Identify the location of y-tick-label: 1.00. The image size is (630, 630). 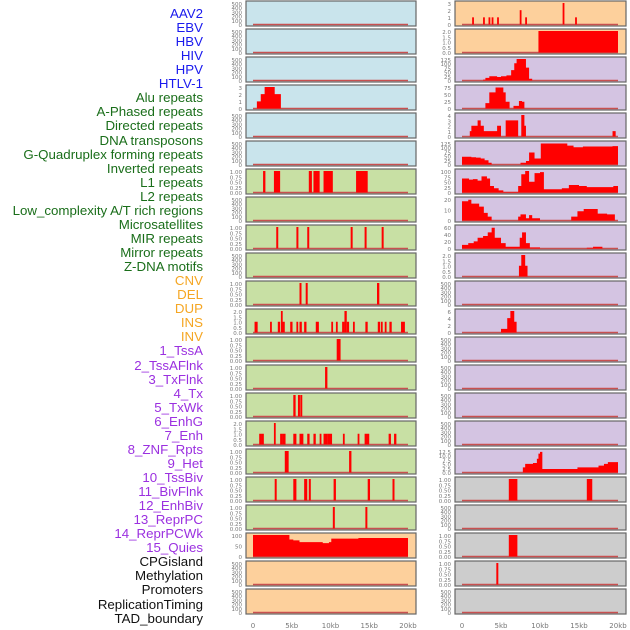
(236, 341).